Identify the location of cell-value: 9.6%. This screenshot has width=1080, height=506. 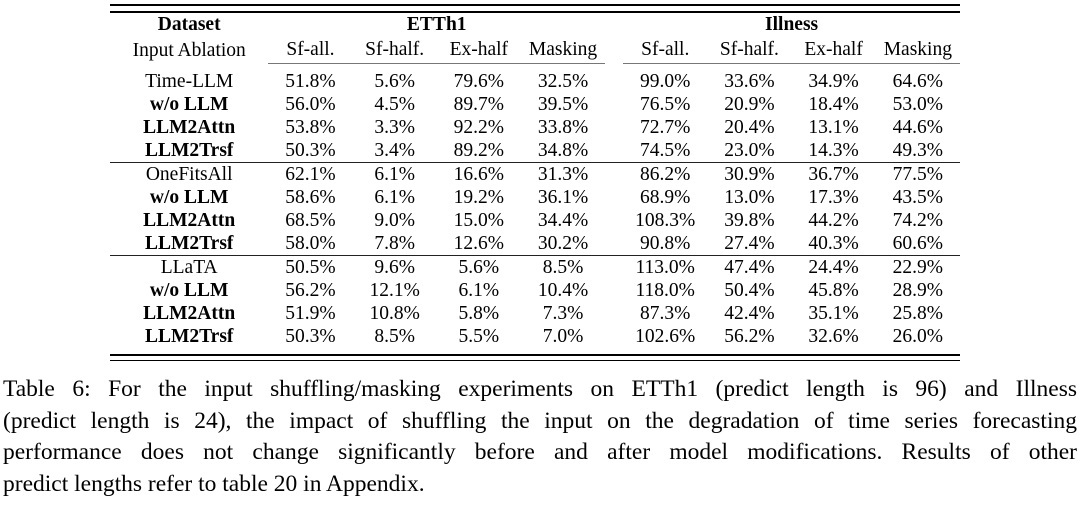
(394, 267).